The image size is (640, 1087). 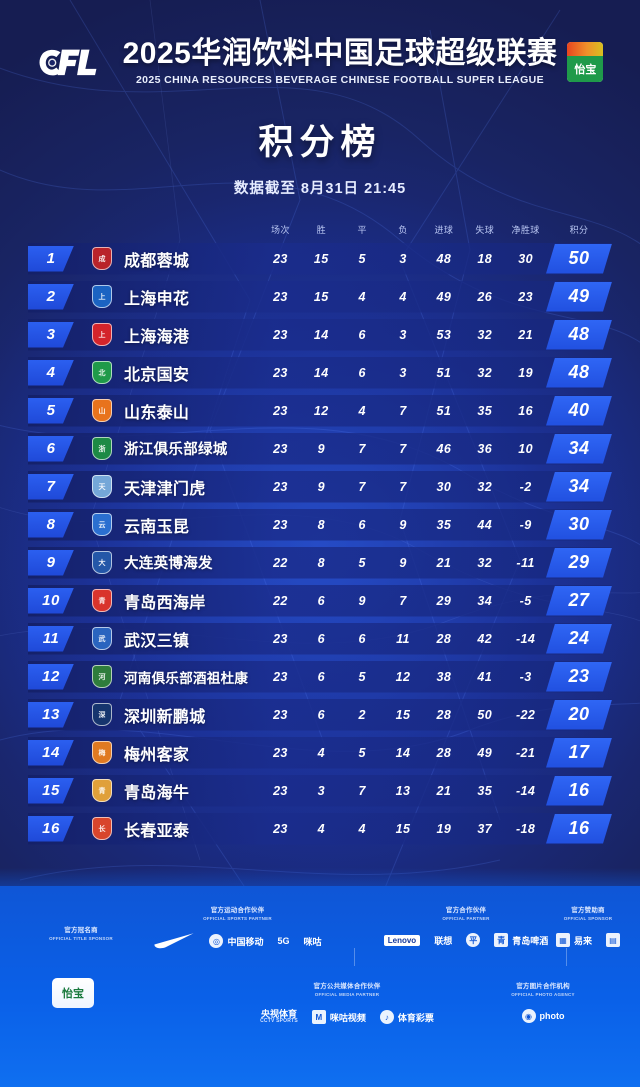 What do you see at coordinates (579, 829) in the screenshot?
I see `cell-points: 16` at bounding box center [579, 829].